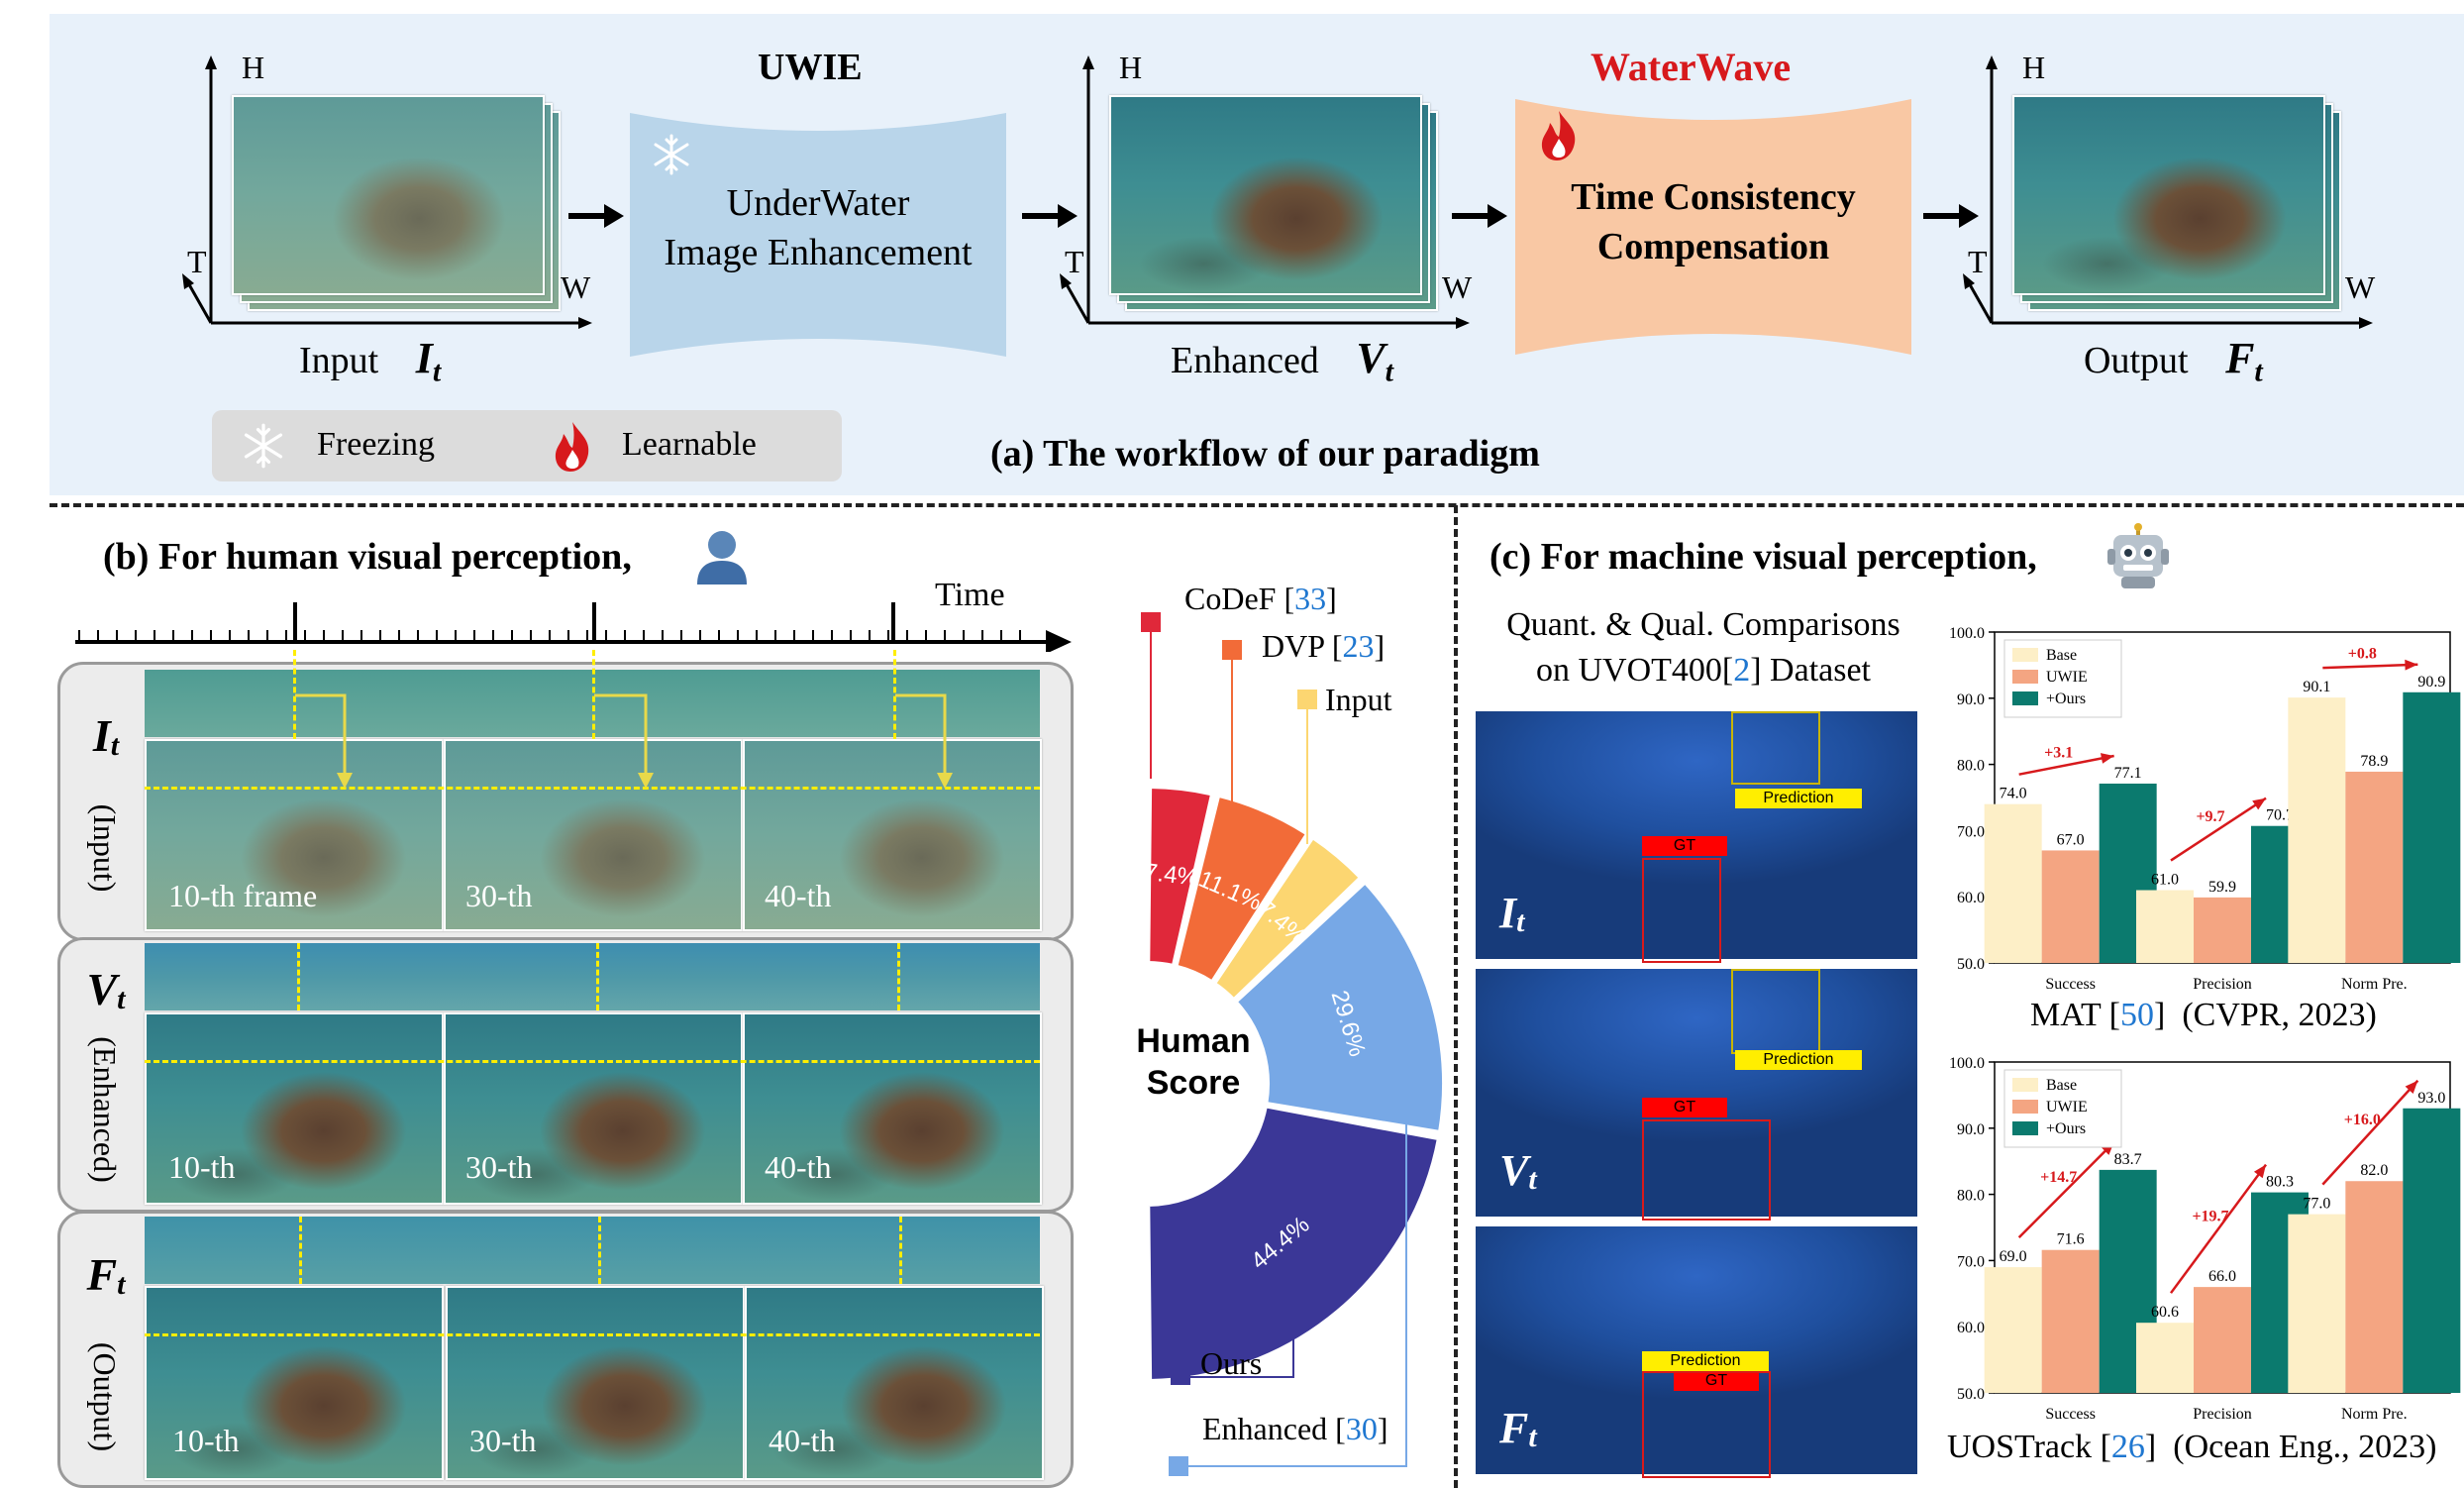 The height and width of the screenshot is (1488, 2464). Describe the element at coordinates (2222, 1415) in the screenshot. I see `x-tick-label: Precision` at that location.